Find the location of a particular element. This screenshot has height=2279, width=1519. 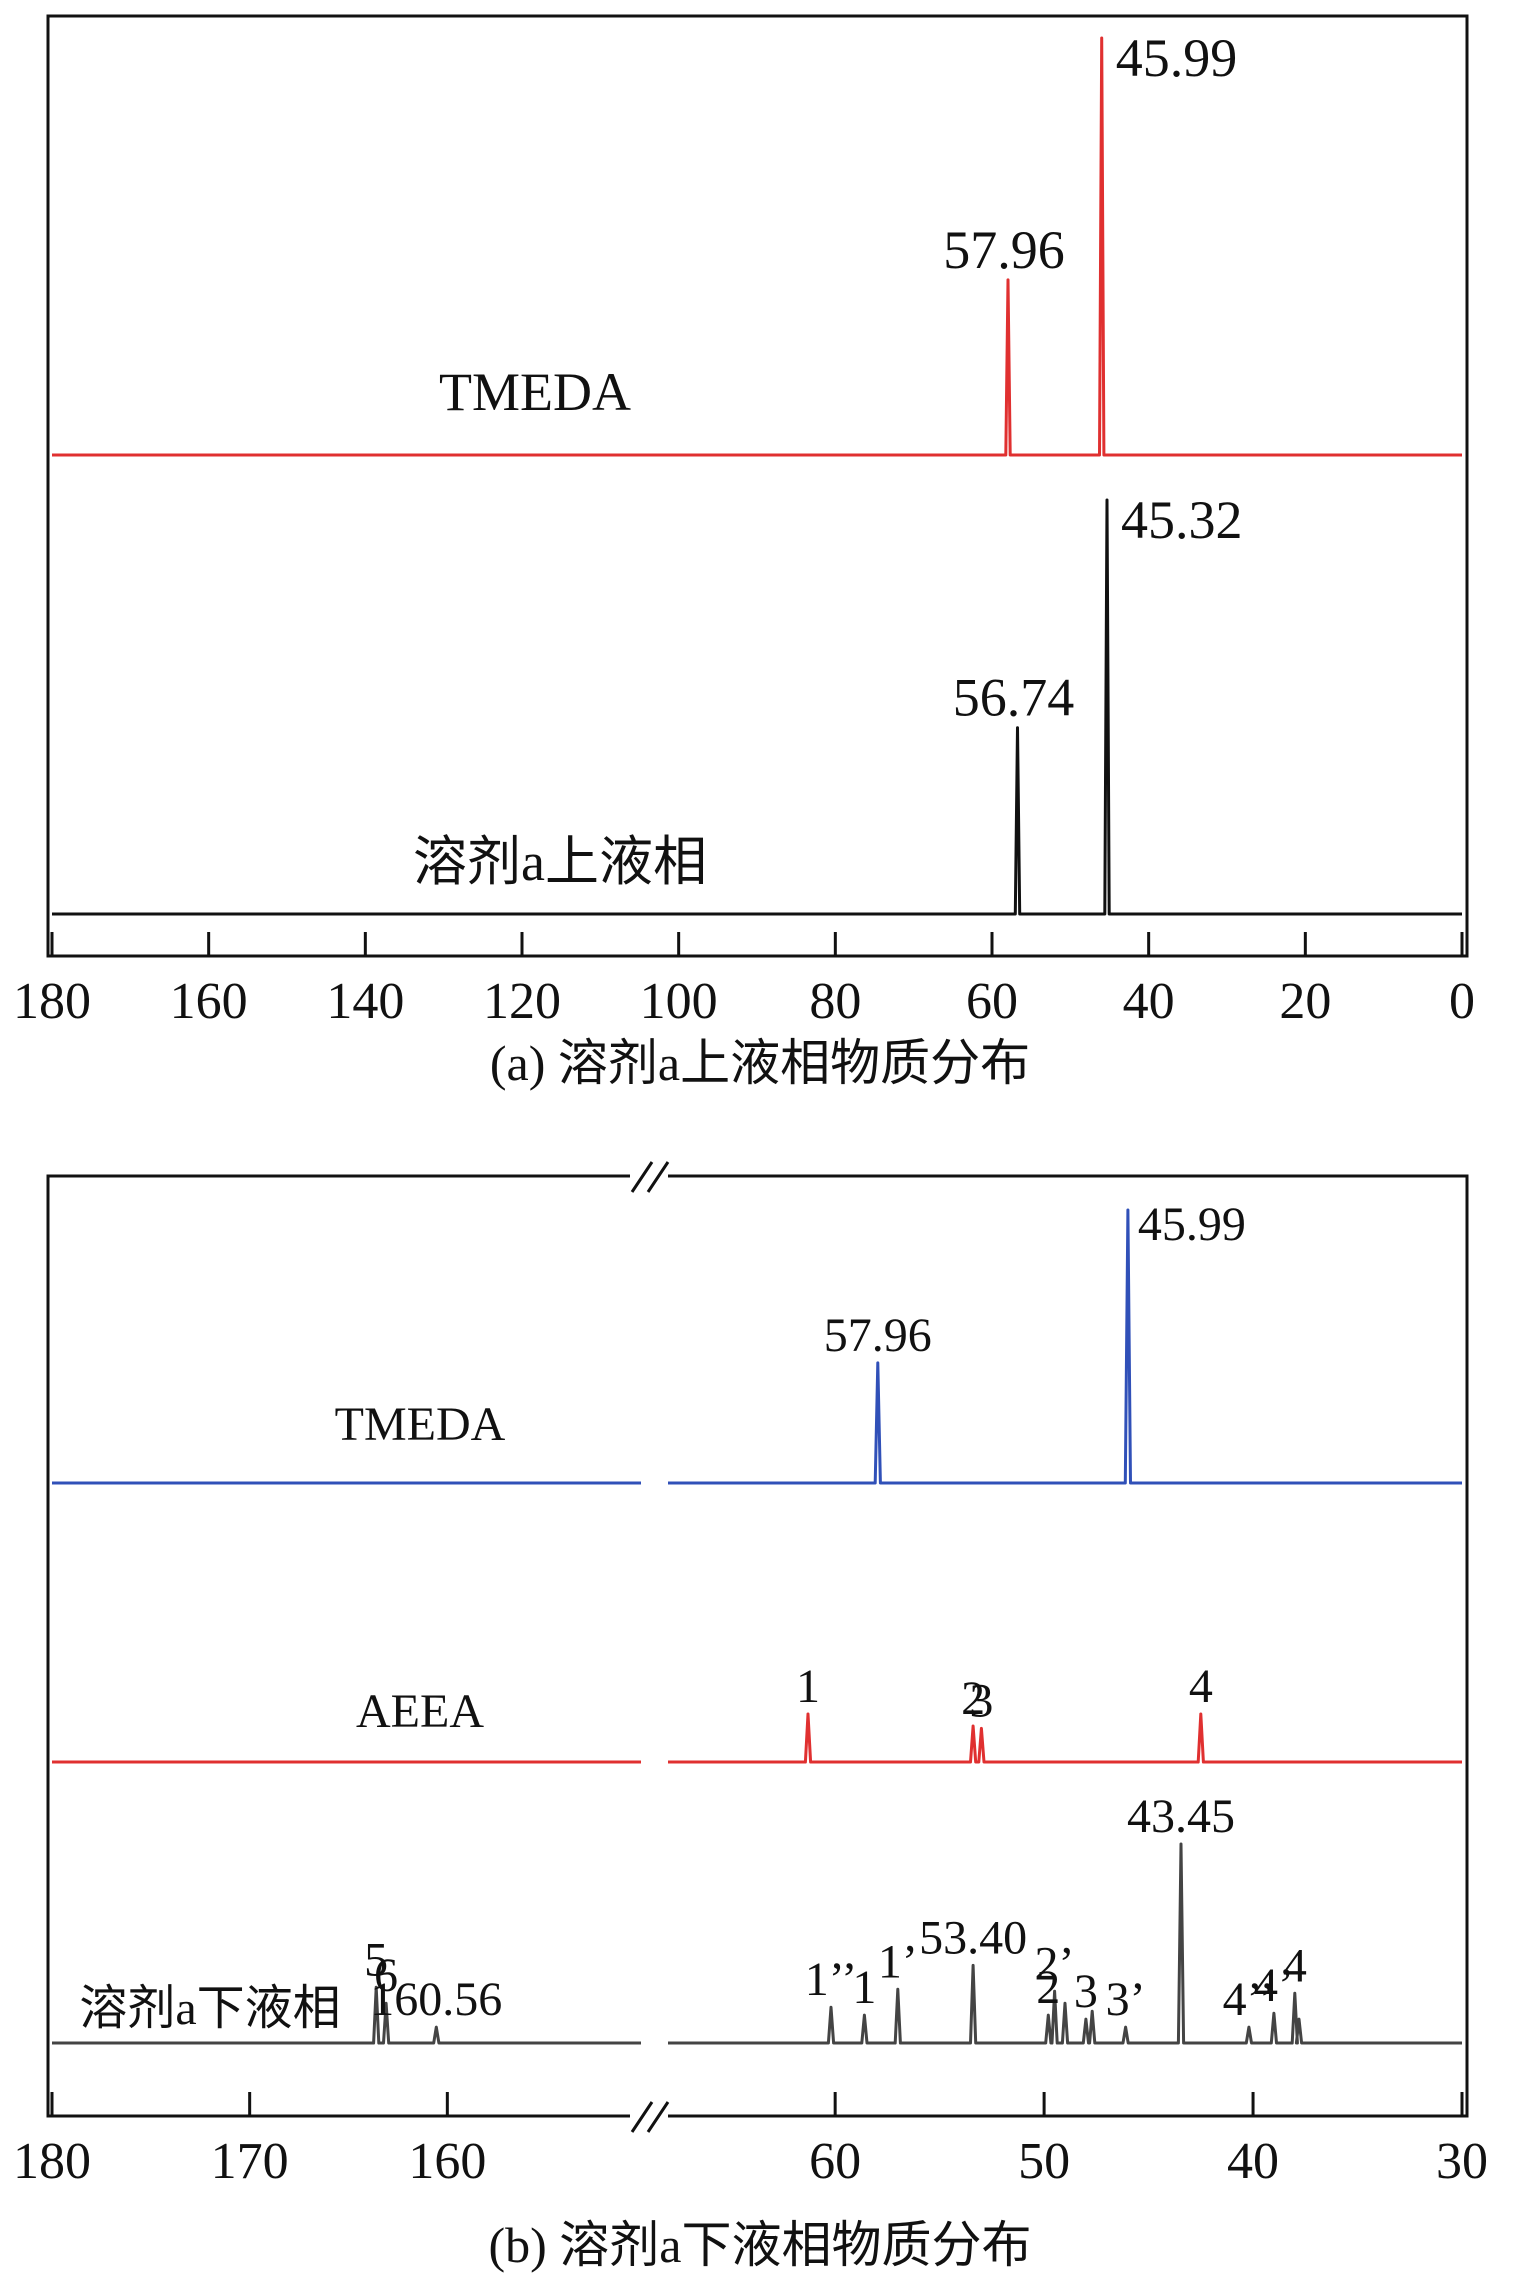

peak-label: 4’’ is located at coordinates (1249, 1999).